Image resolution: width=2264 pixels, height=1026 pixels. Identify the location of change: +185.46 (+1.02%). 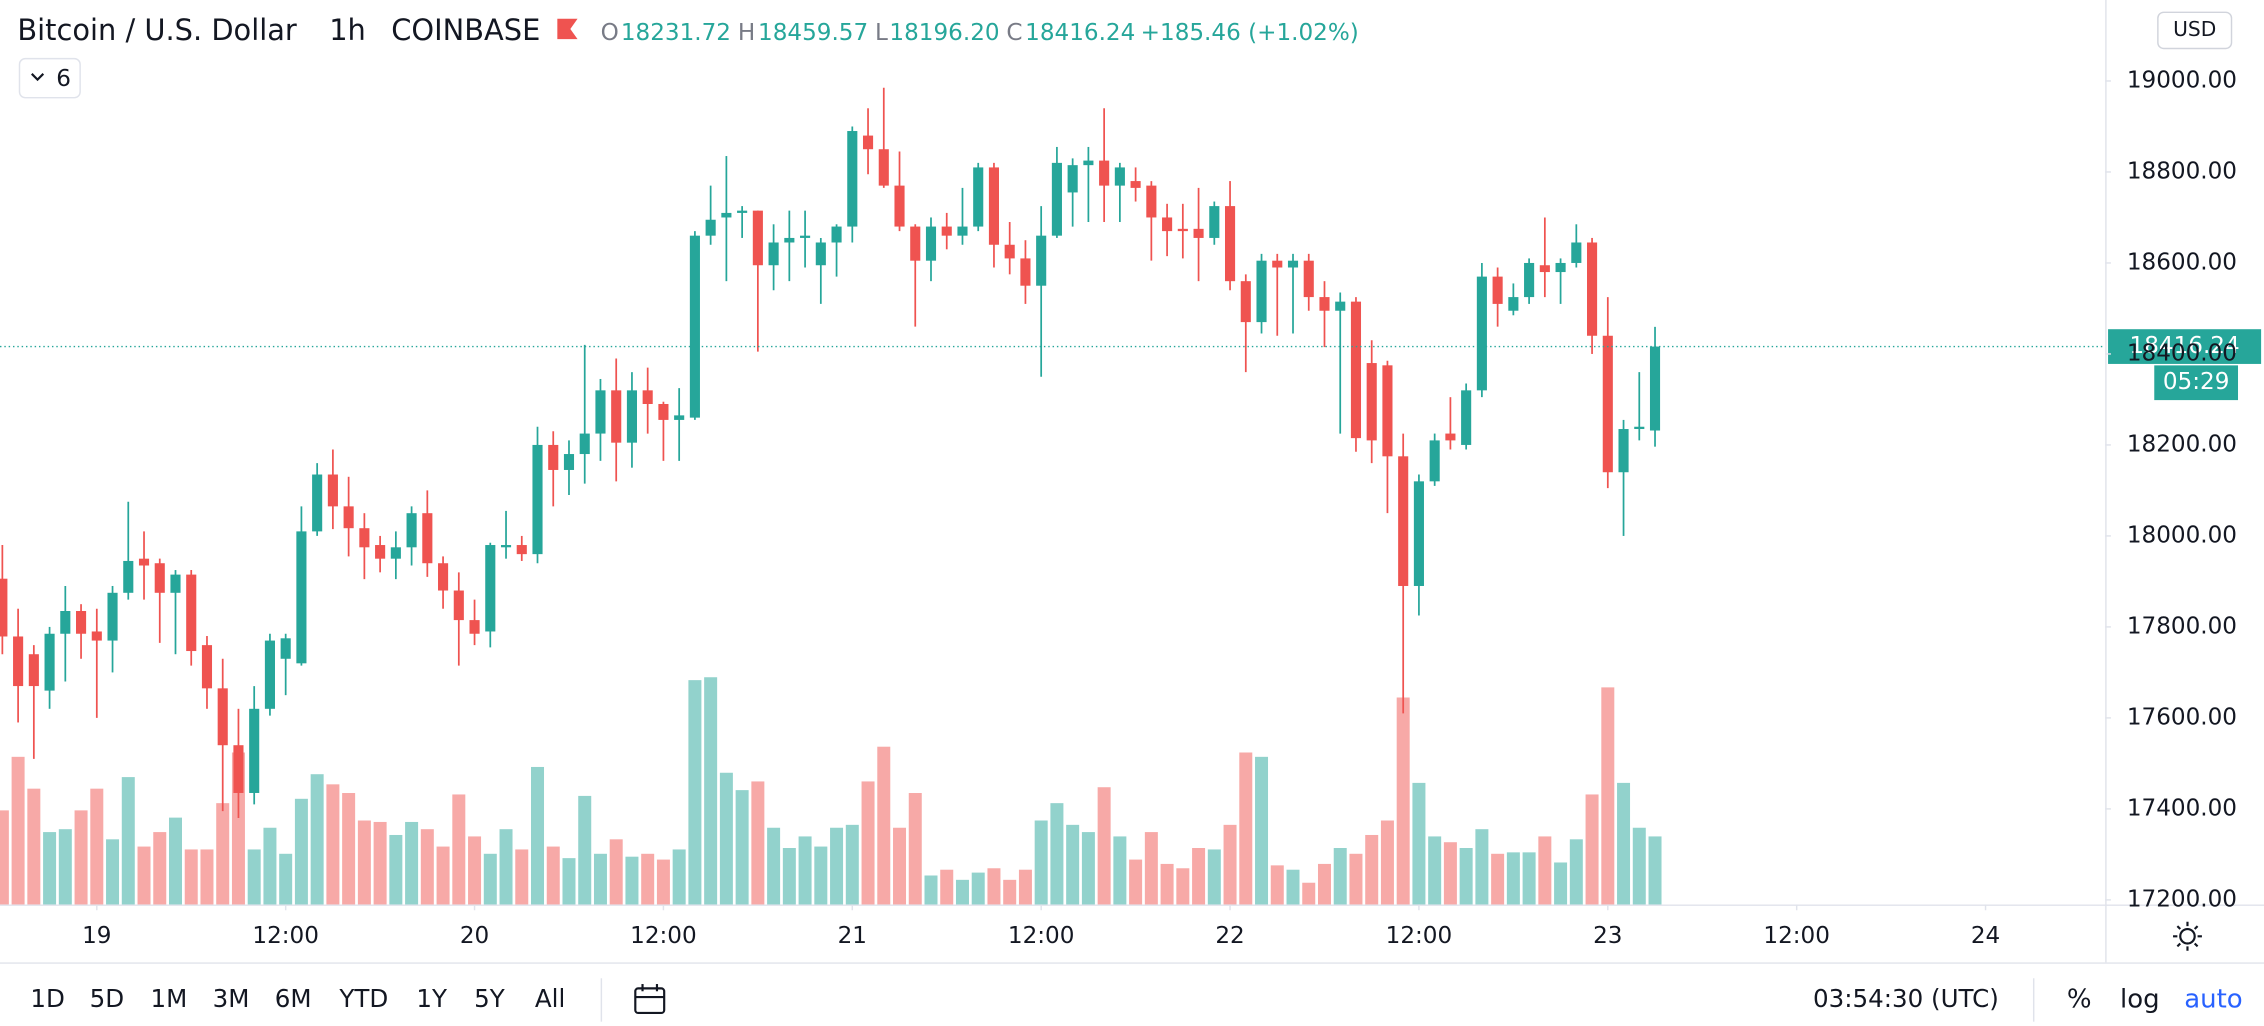
(1250, 33).